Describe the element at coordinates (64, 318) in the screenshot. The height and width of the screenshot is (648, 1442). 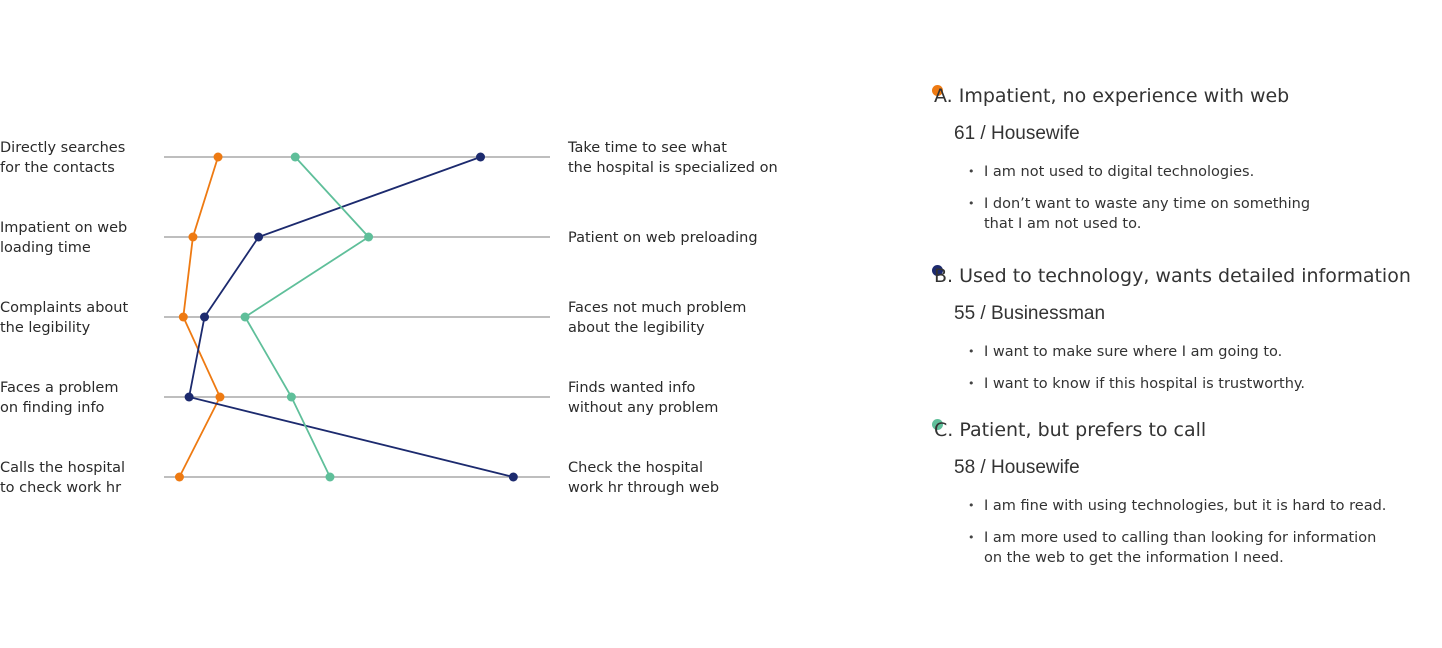
I see `left-label-3: Complaints about the legibility` at that location.